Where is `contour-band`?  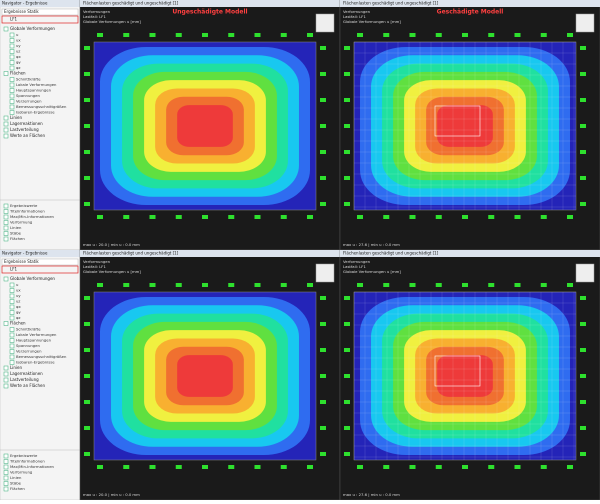
contour-band is located at coordinates (205, 376).